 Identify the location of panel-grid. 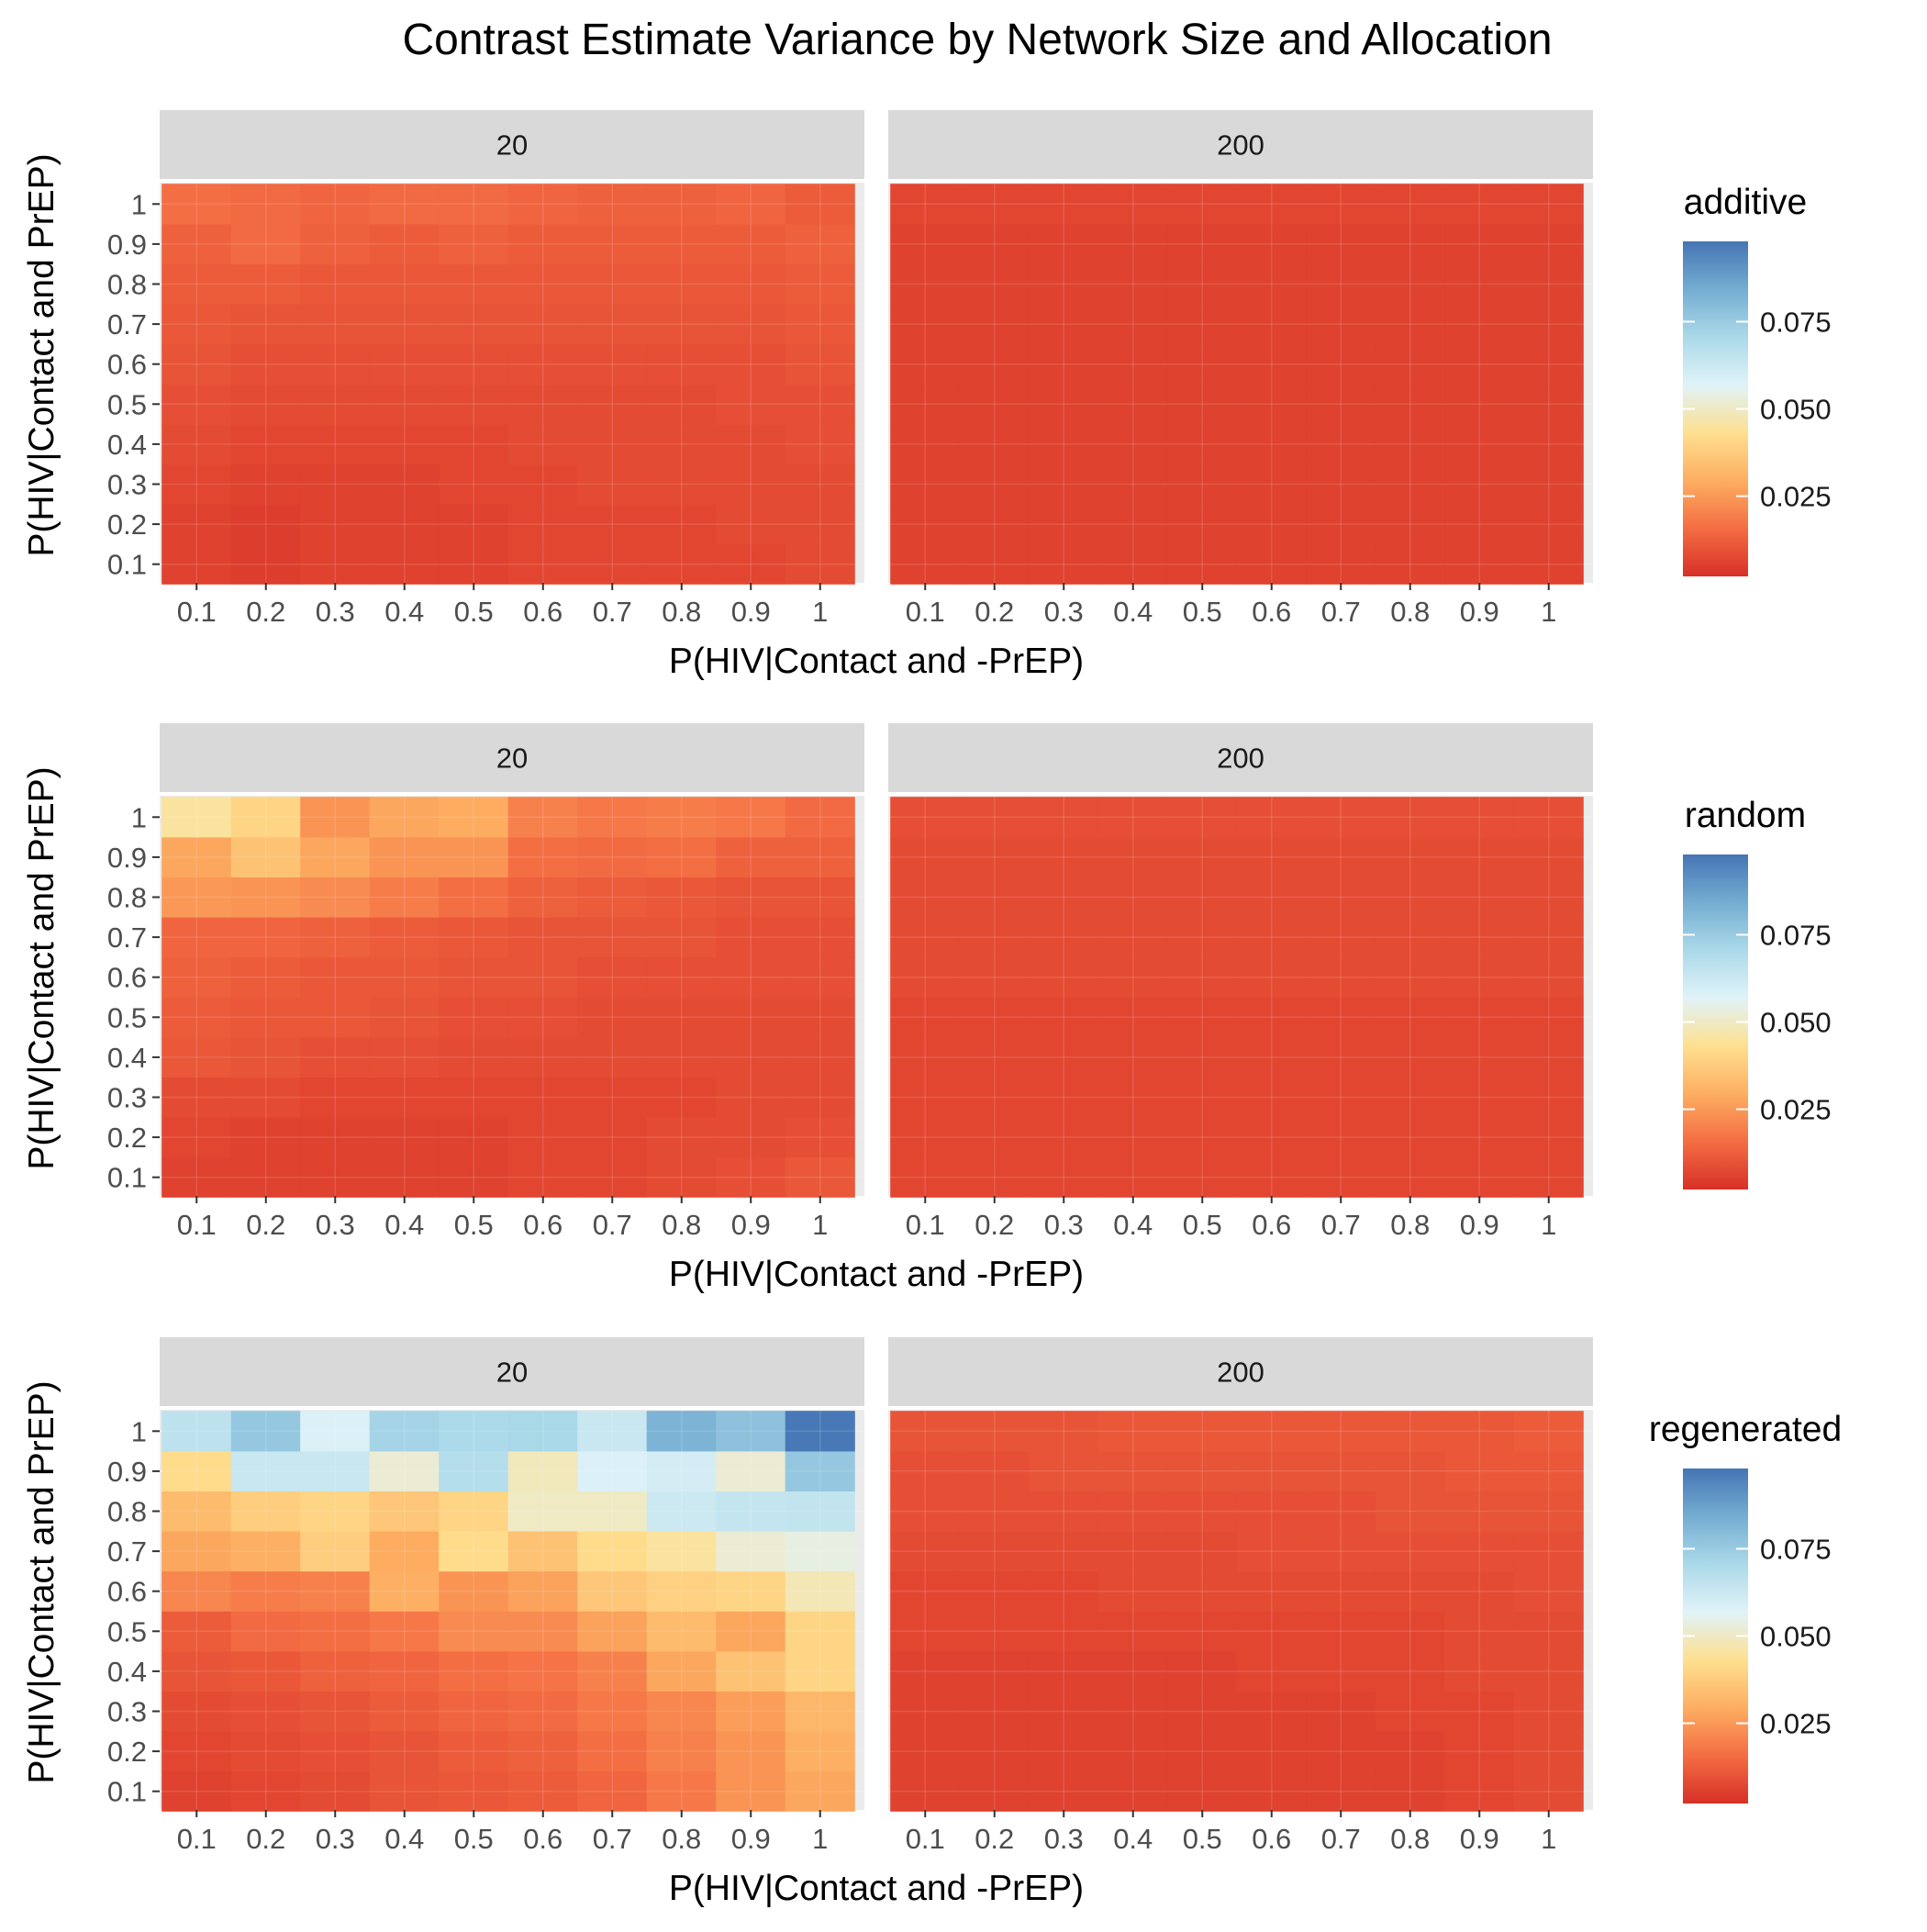
(1240, 996).